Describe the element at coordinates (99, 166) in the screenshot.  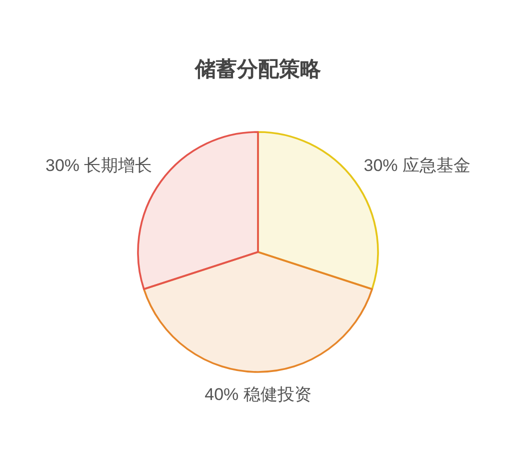
I see `slice-label: 30% 长期增长` at that location.